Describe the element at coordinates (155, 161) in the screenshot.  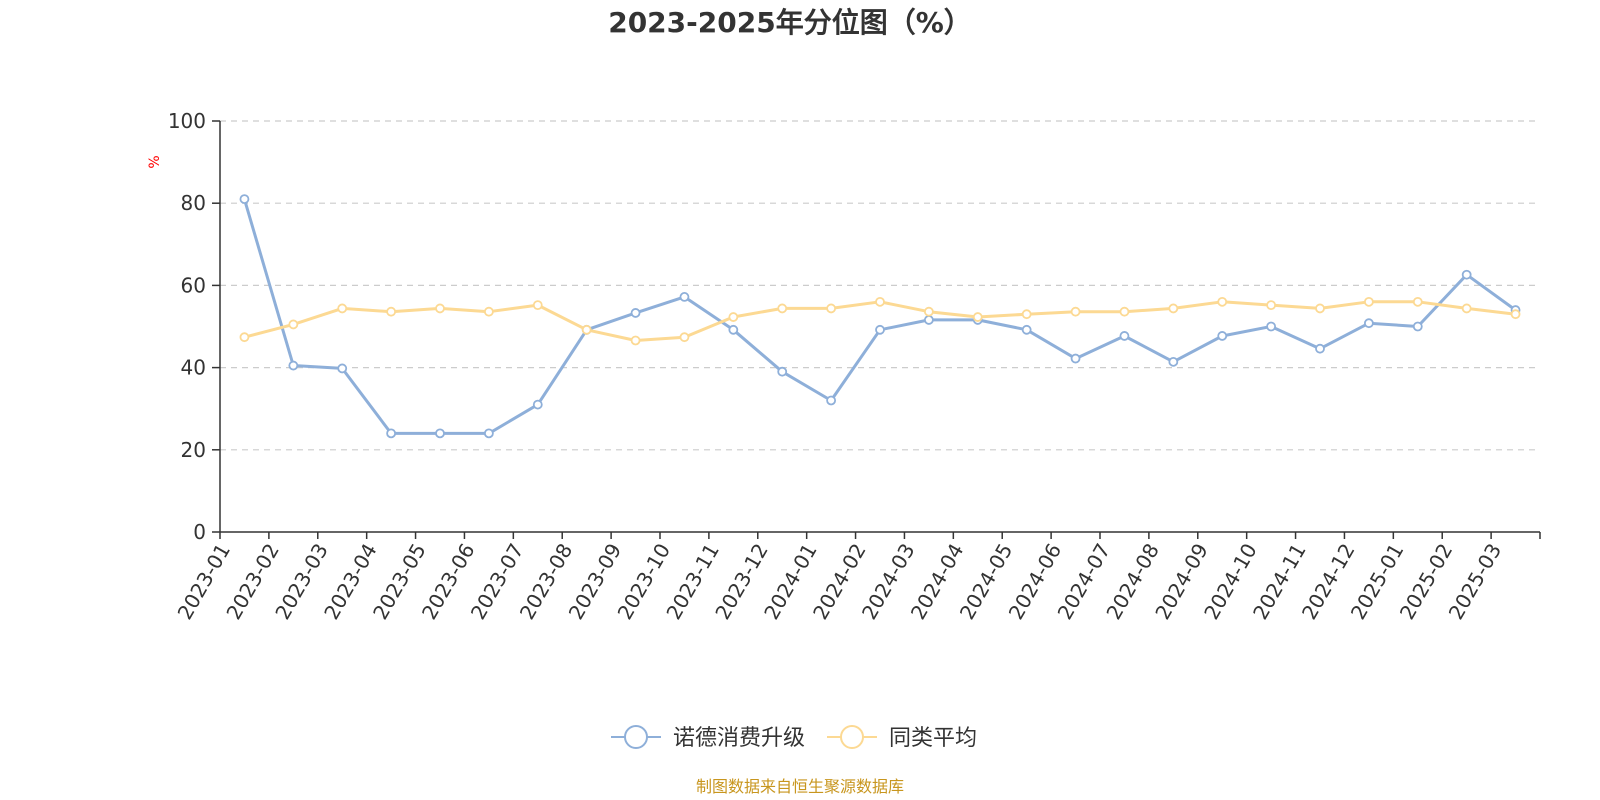
I see `y-axis-unit-label: %` at that location.